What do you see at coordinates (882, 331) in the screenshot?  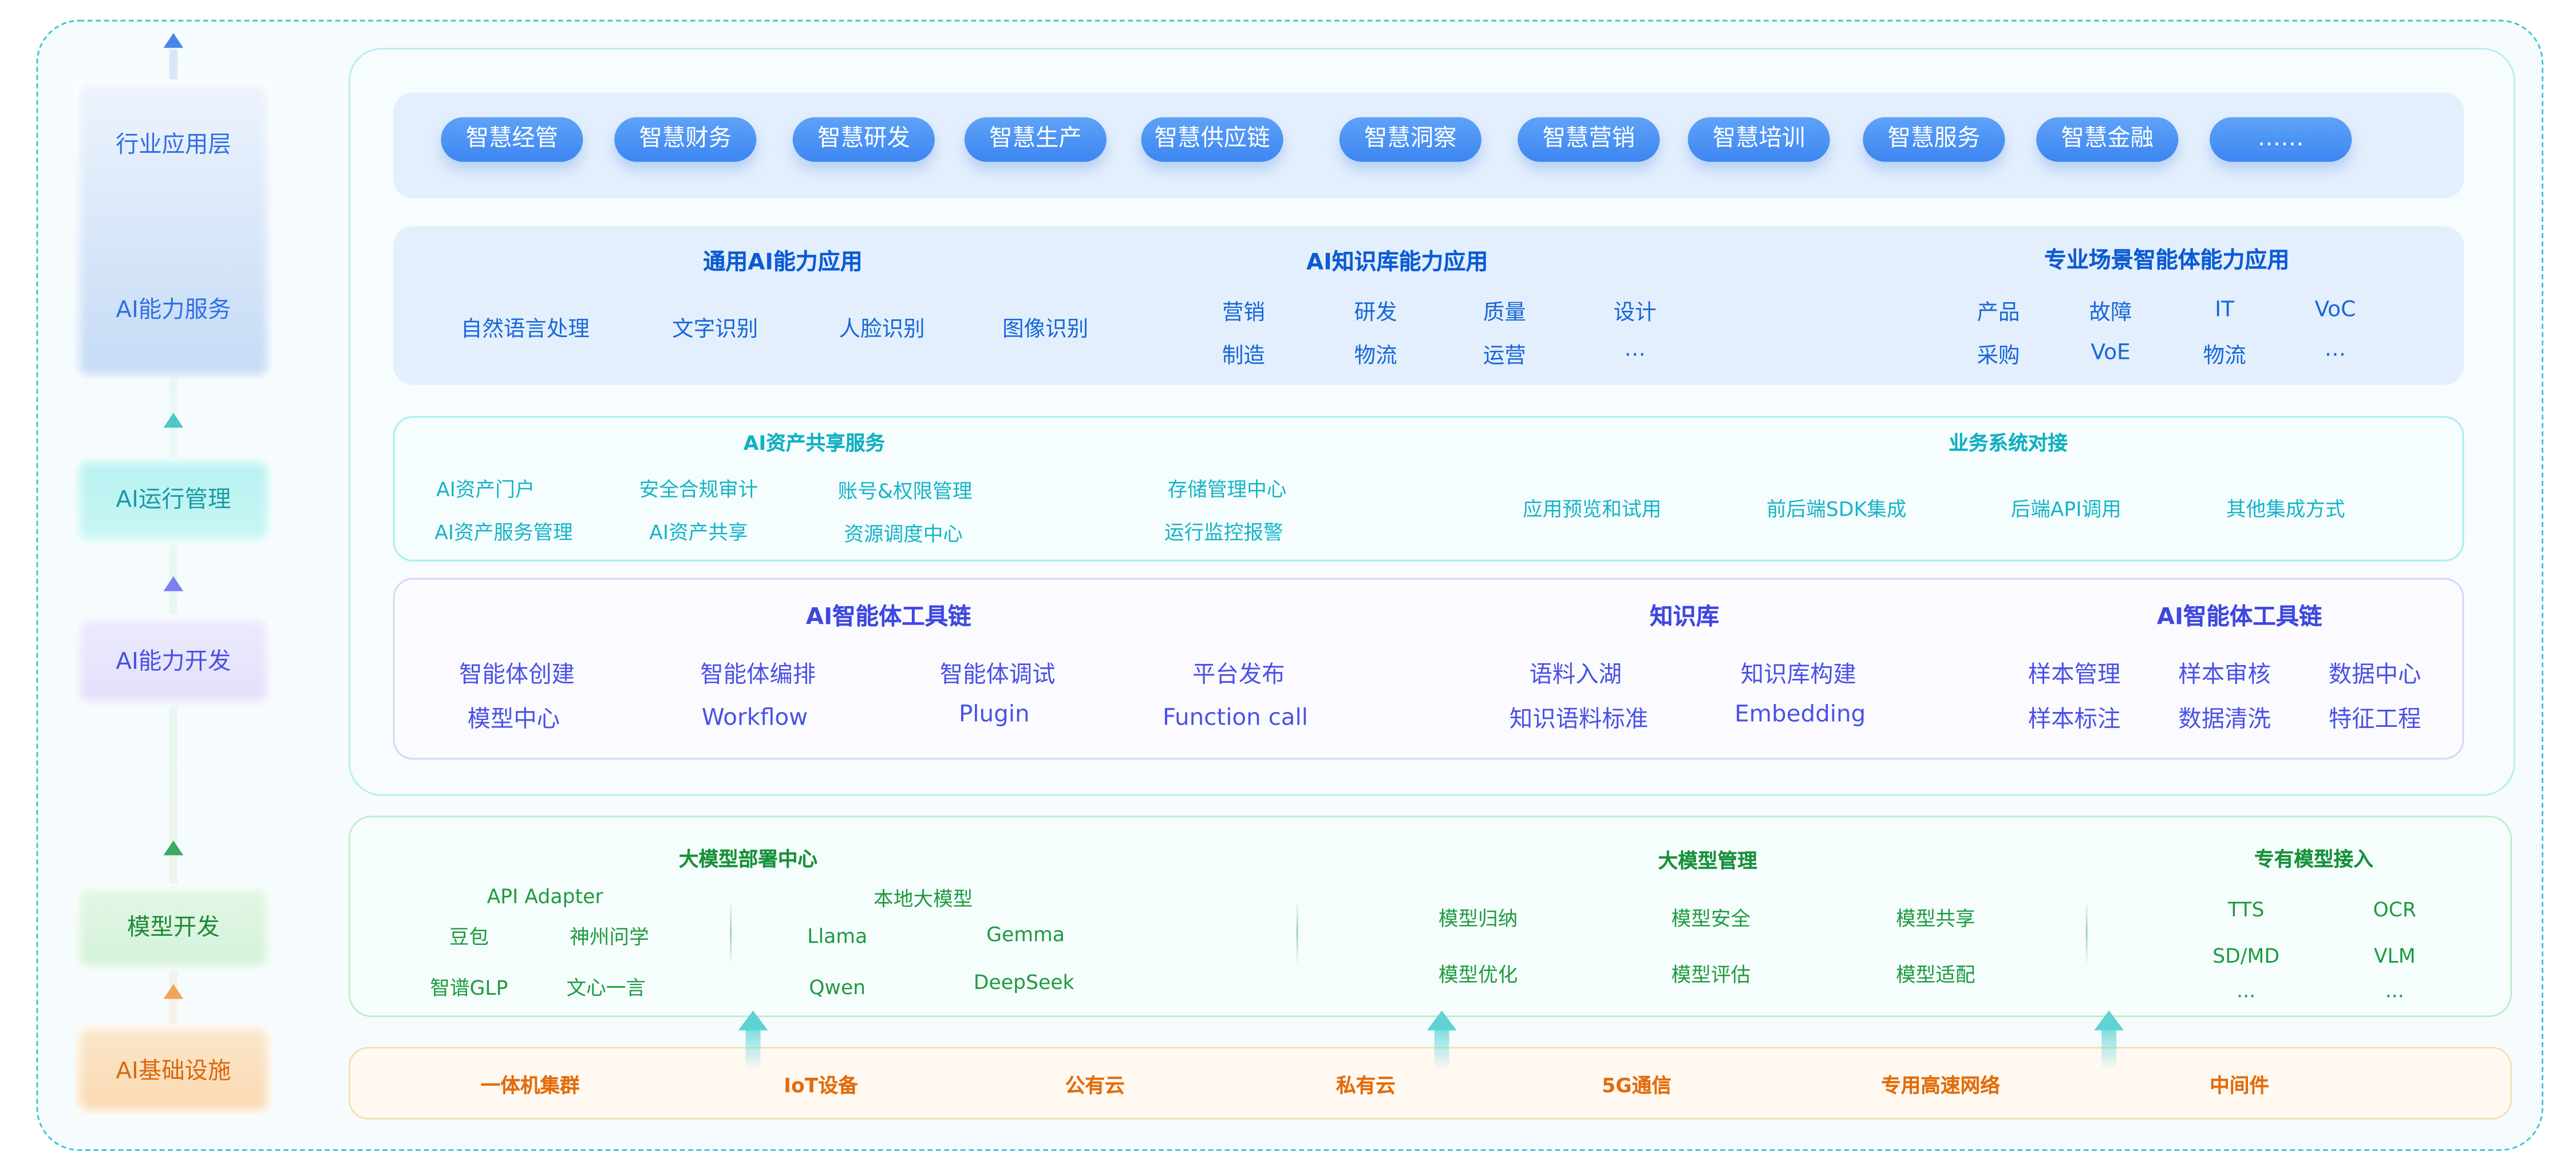 I see `general-ai-item: 人脸识别` at bounding box center [882, 331].